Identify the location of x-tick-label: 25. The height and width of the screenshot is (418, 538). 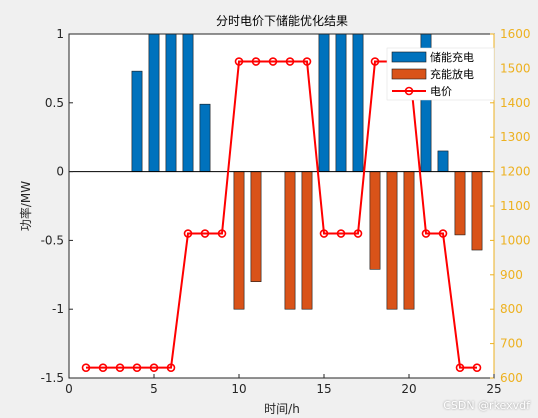
(493, 389).